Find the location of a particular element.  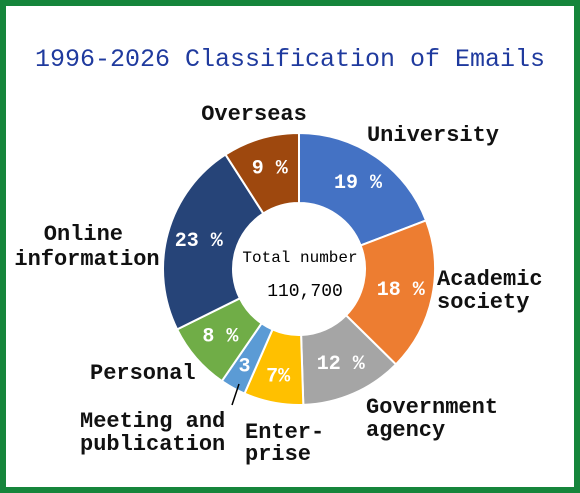

label-enterprise-line-1: Enter- is located at coordinates (284, 432).